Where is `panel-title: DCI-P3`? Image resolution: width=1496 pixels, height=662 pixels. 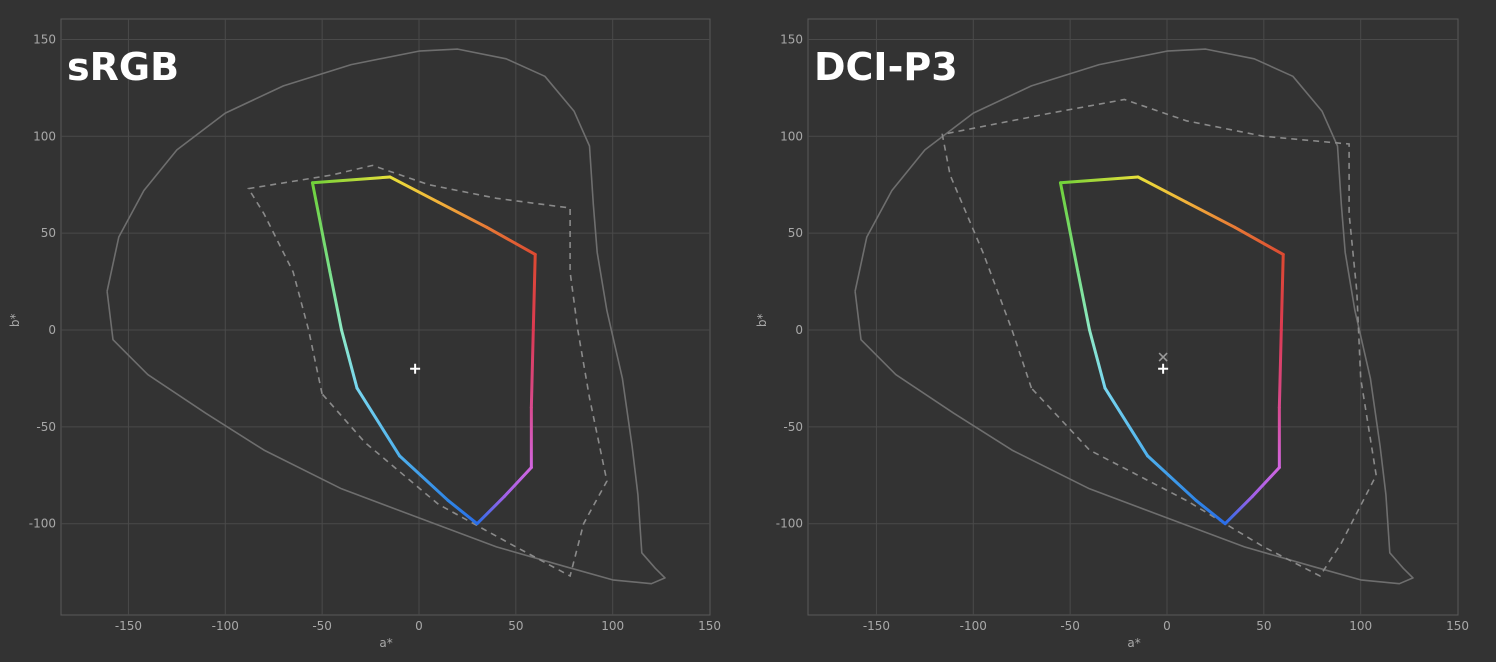
panel-title: DCI-P3 is located at coordinates (886, 67).